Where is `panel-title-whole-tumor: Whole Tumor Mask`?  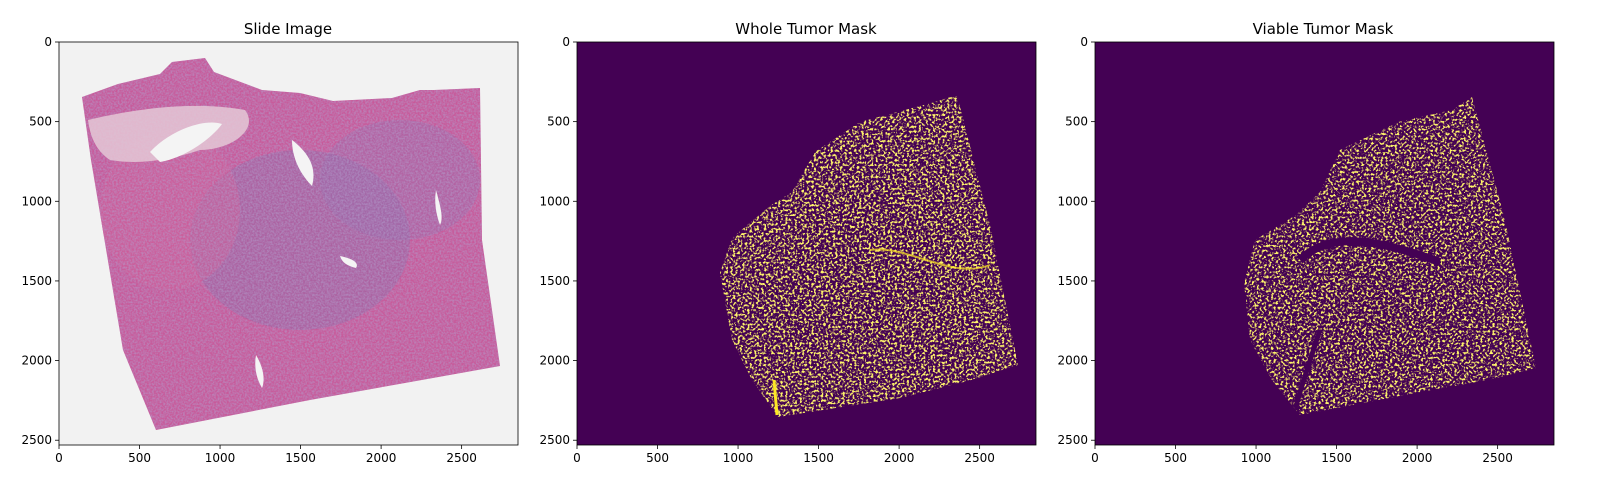 panel-title-whole-tumor: Whole Tumor Mask is located at coordinates (806, 29).